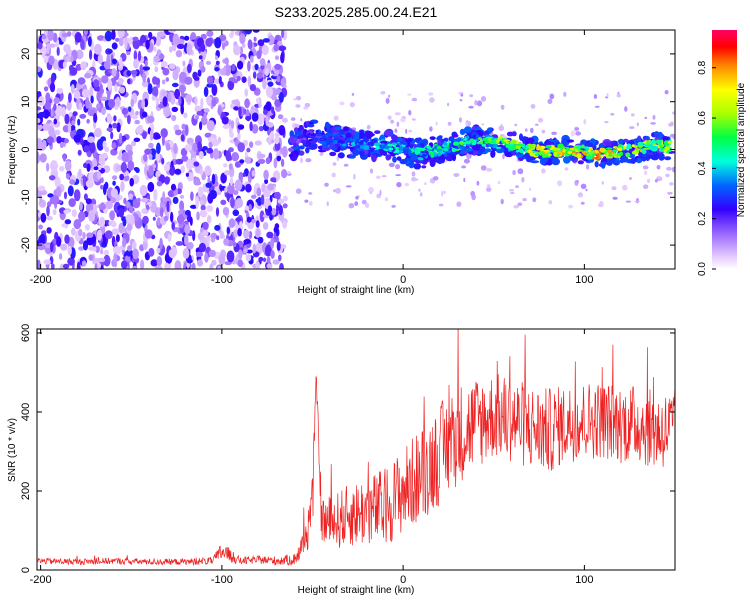  What do you see at coordinates (403, 280) in the screenshot?
I see `x-tick-label: 0` at bounding box center [403, 280].